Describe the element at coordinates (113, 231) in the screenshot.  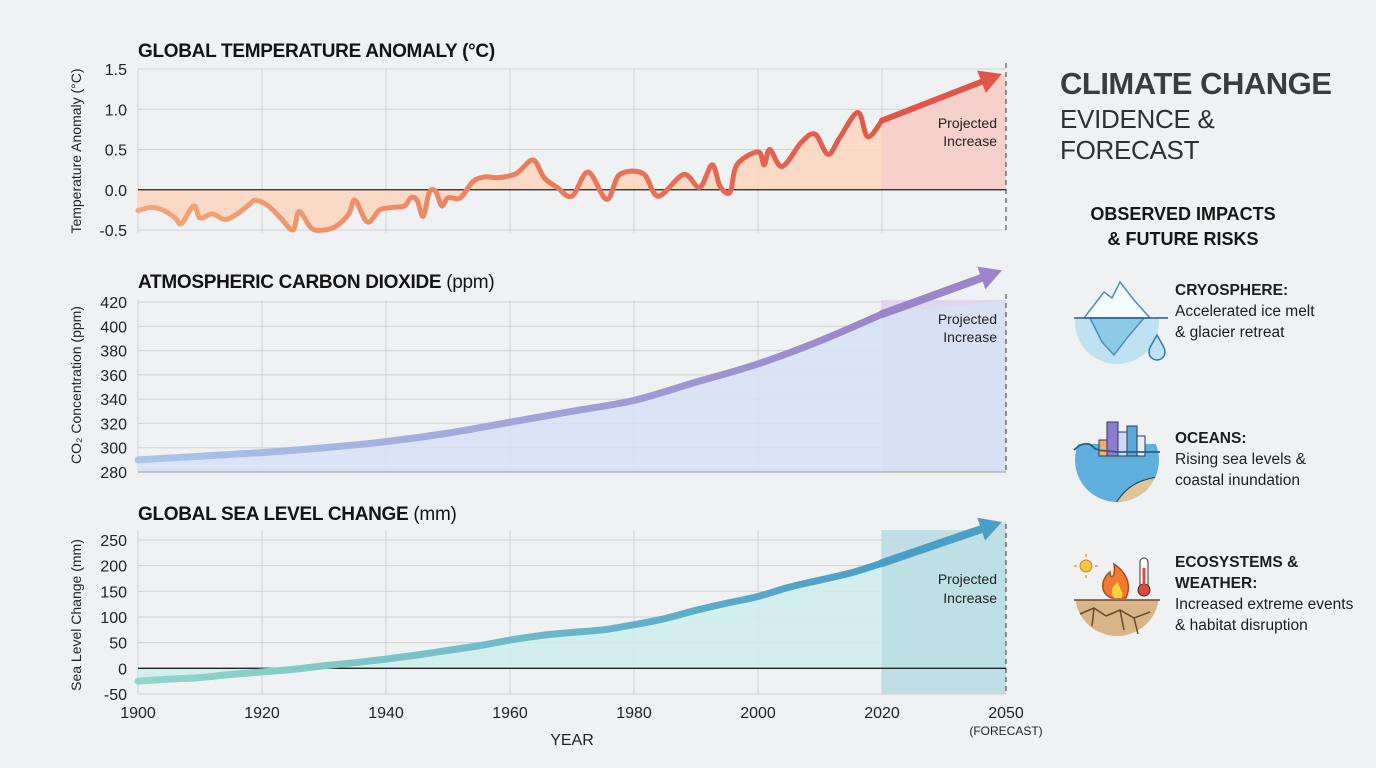
I see `y-tick-label: -0.5` at that location.